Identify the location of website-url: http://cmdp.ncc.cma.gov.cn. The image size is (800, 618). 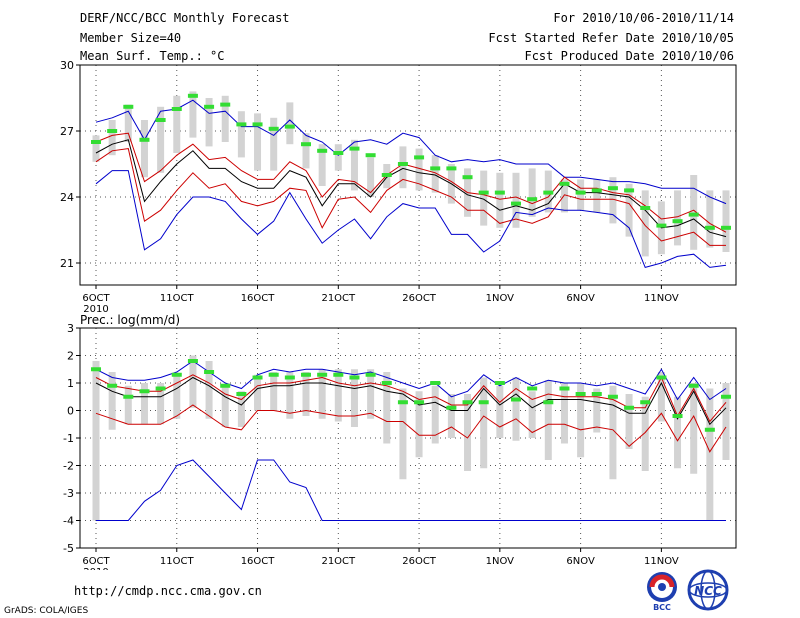
(168, 591).